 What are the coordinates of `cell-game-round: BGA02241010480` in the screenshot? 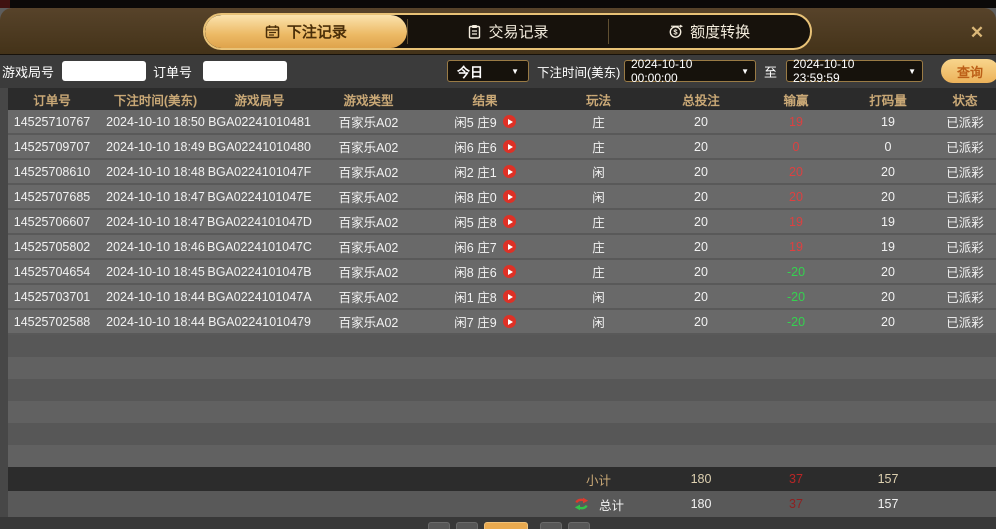 It's located at (259, 146).